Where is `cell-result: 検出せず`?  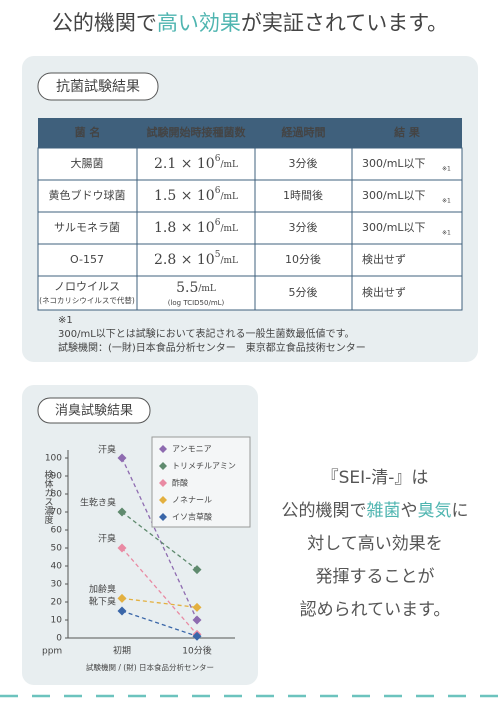 cell-result: 検出せず is located at coordinates (384, 292).